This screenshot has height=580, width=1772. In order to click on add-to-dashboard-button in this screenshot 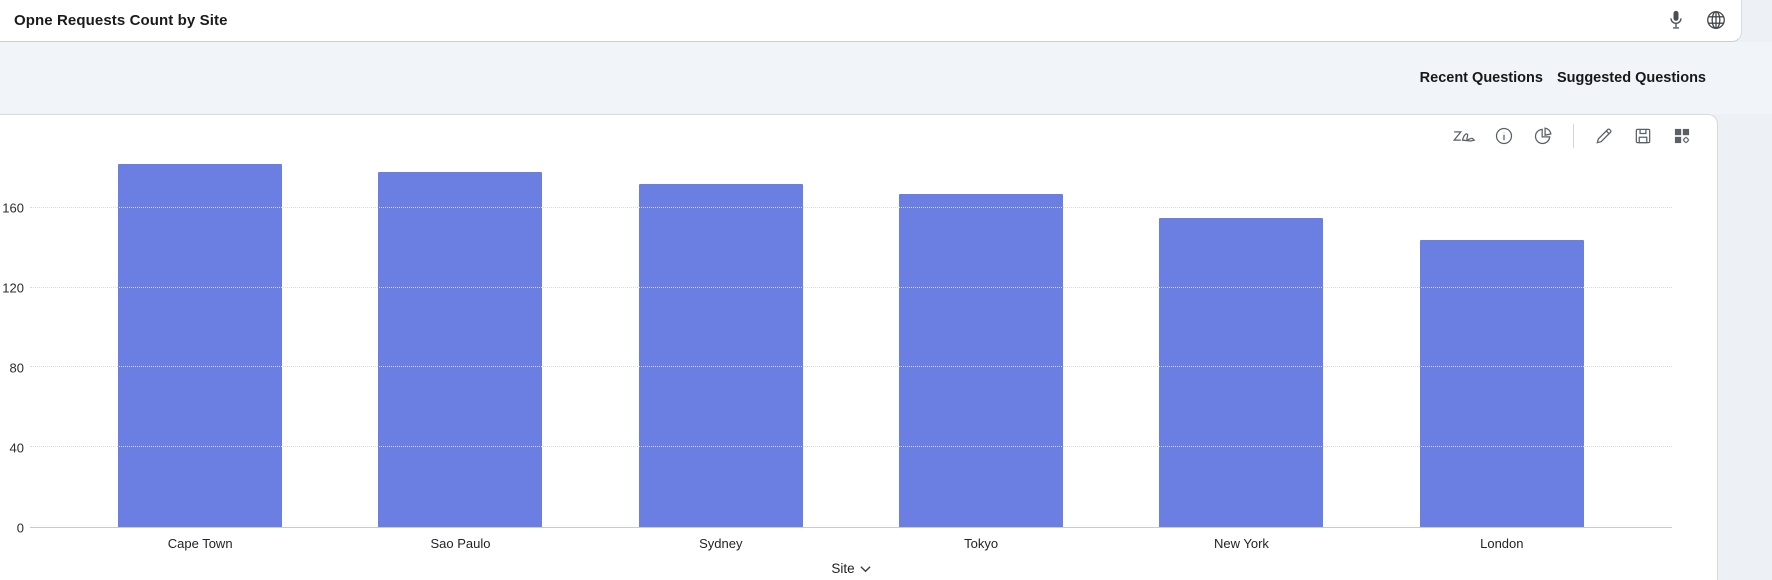, I will do `click(1682, 136)`.